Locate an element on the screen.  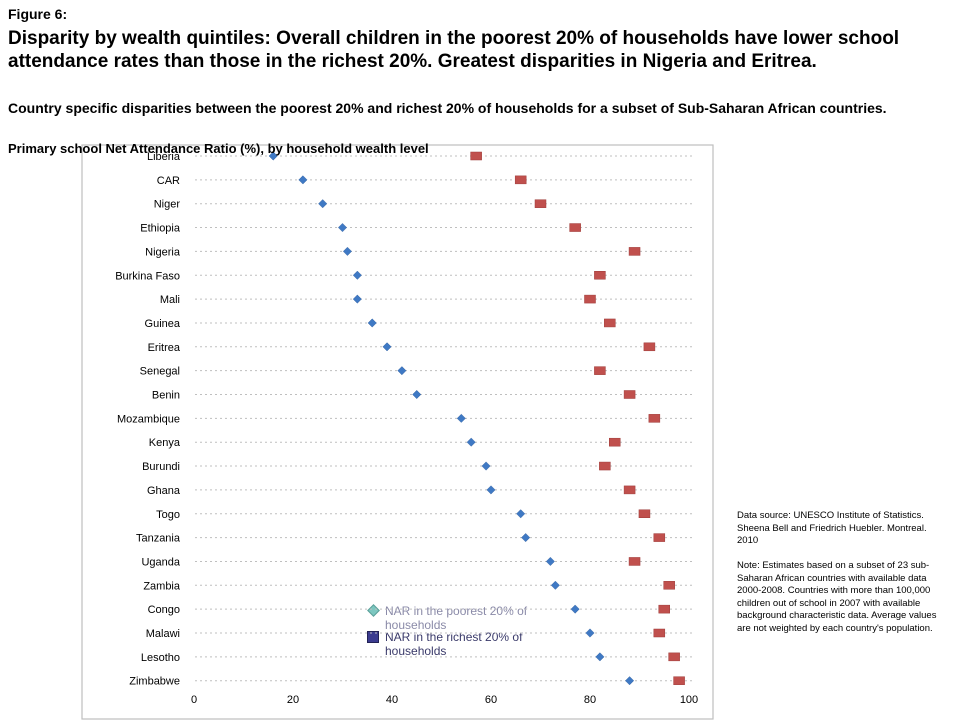
y-tick-label: Liberia is located at coordinates (164, 157).